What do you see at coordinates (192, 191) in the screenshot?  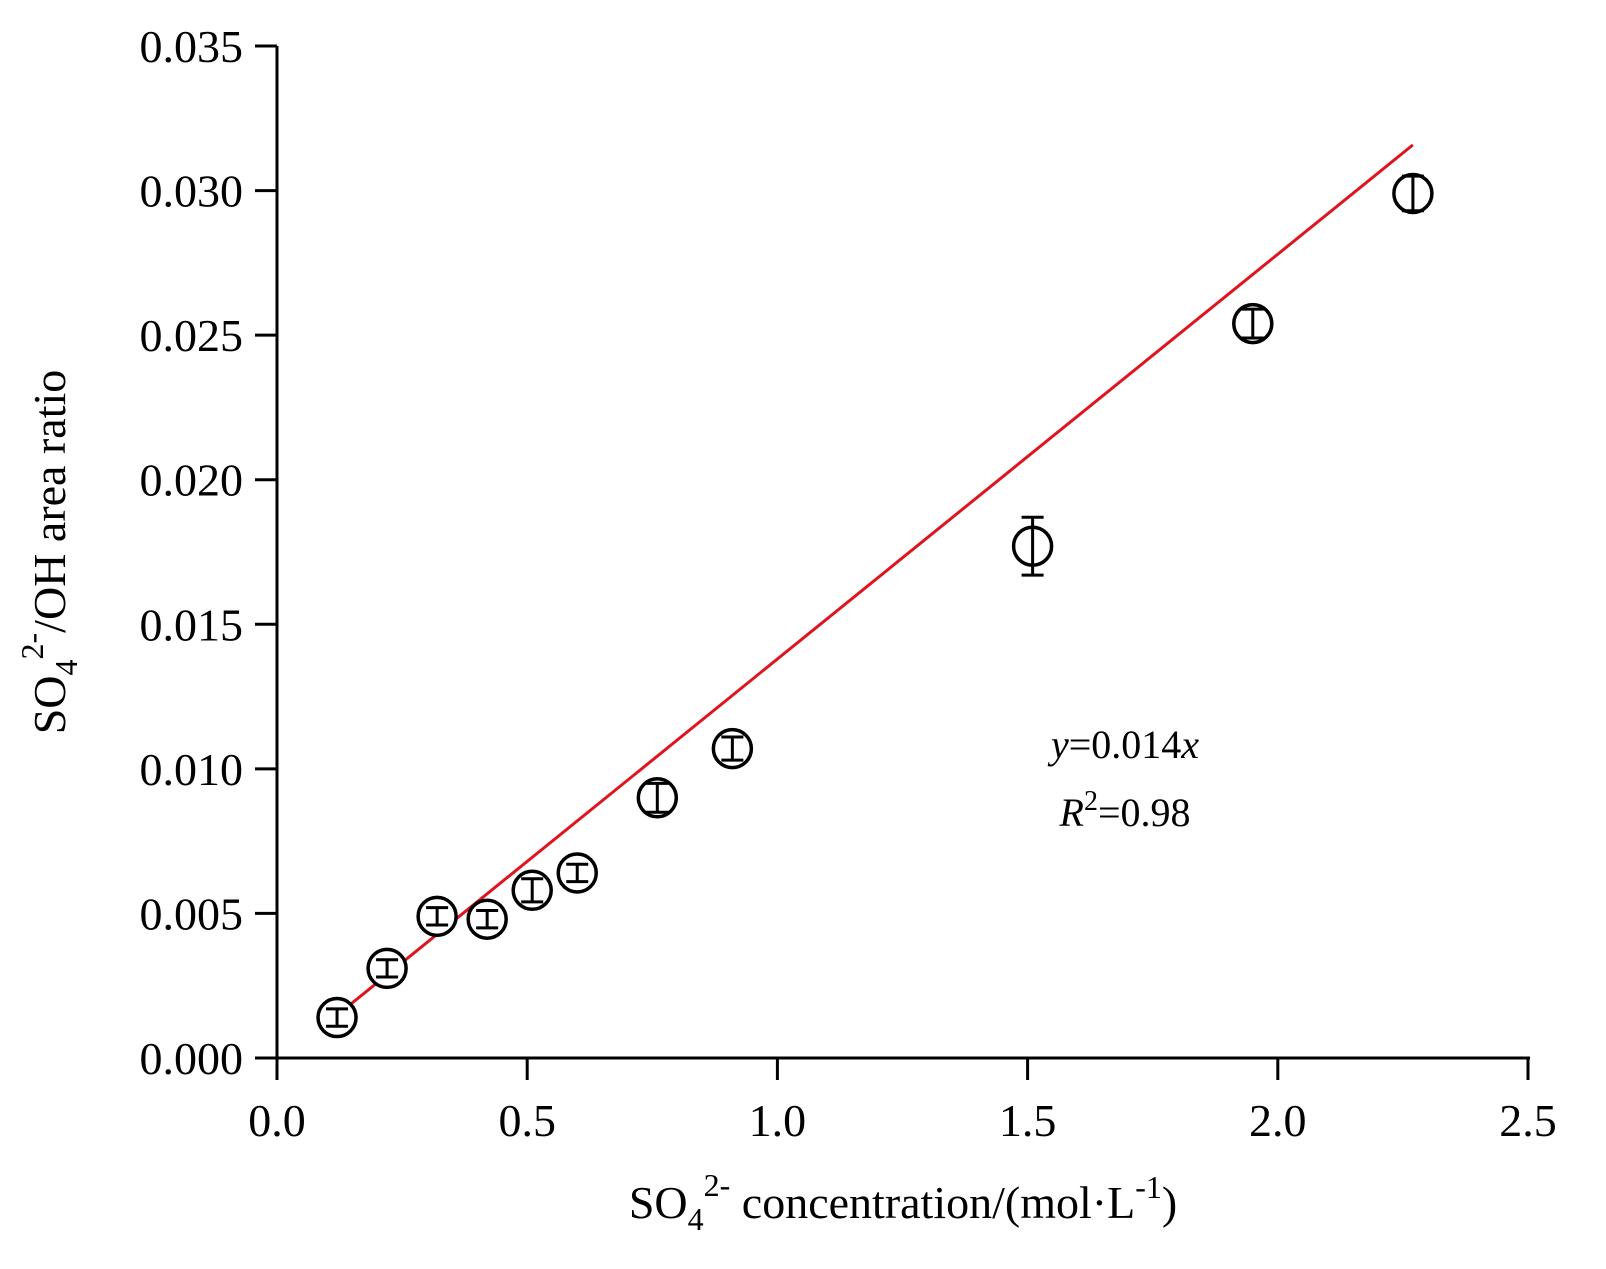 I see `y-tick-label: 0.030` at bounding box center [192, 191].